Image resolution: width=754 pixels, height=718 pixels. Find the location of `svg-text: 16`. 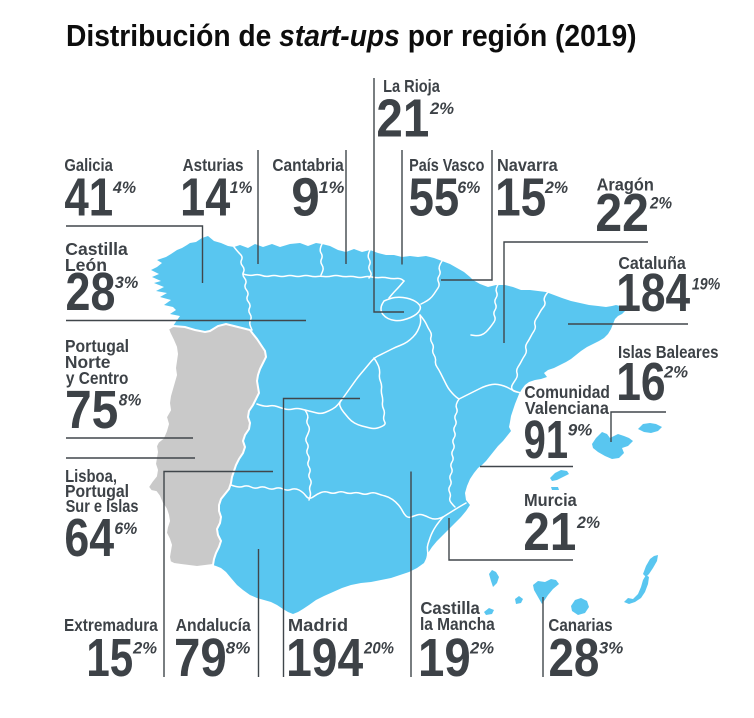

svg-text: 16 is located at coordinates (640, 382).